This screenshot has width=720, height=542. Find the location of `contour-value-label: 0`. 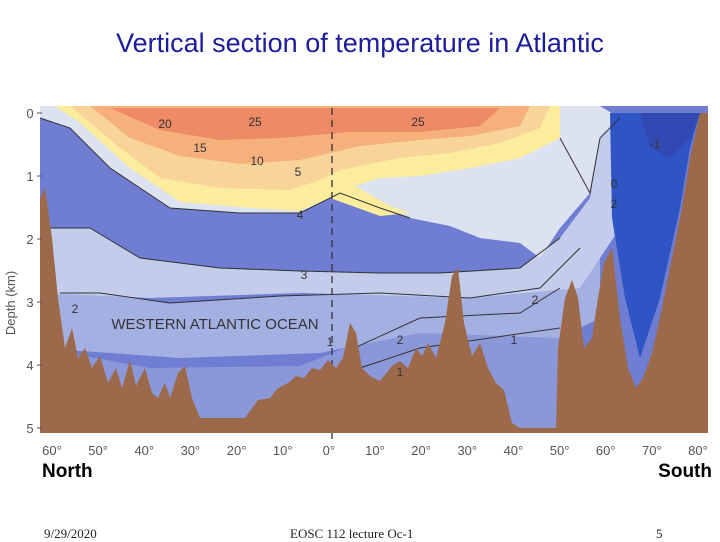

contour-value-label: 0 is located at coordinates (614, 184).